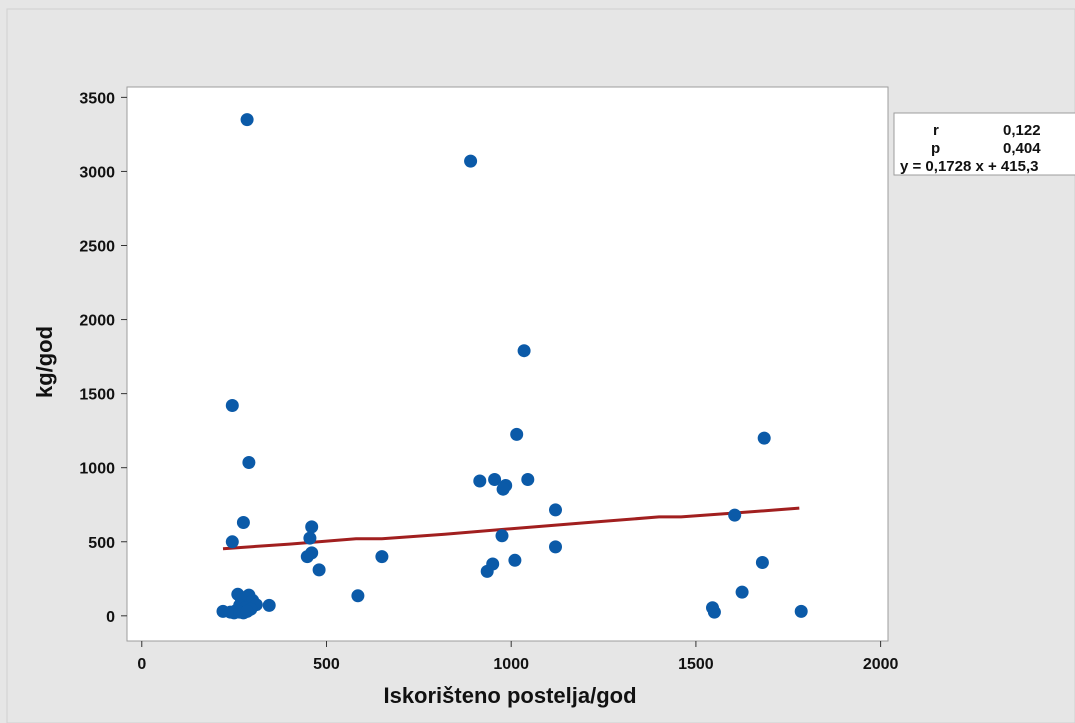 This screenshot has height=723, width=1075. I want to click on y-tick-label: 2500, so click(97, 246).